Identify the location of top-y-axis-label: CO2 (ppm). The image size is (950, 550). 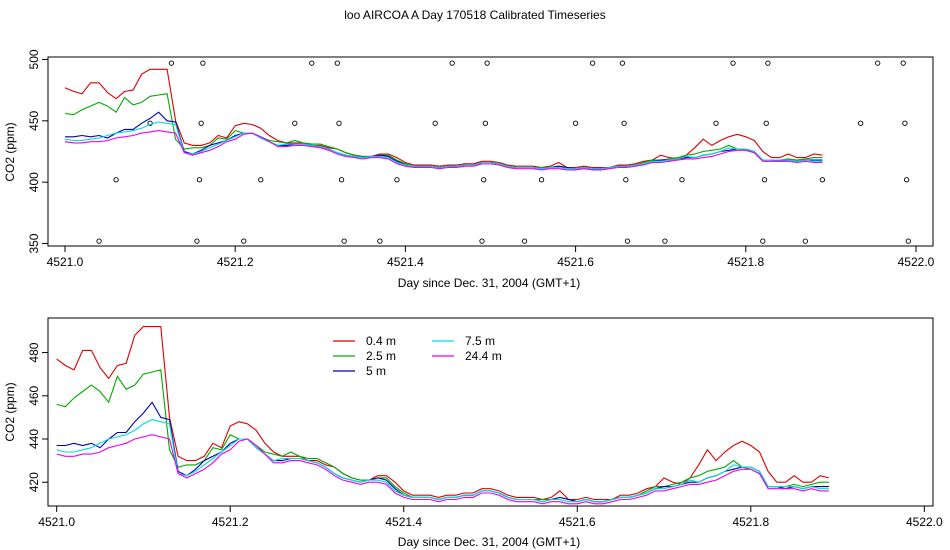
(10, 151).